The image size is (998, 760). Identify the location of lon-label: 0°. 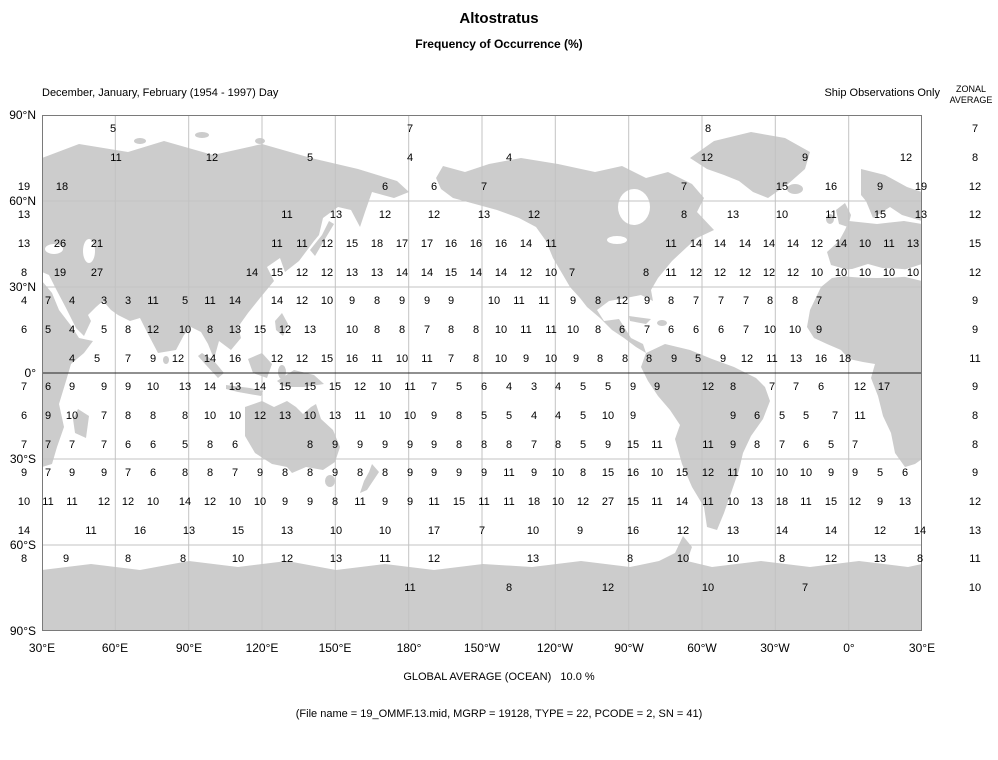
(849, 648).